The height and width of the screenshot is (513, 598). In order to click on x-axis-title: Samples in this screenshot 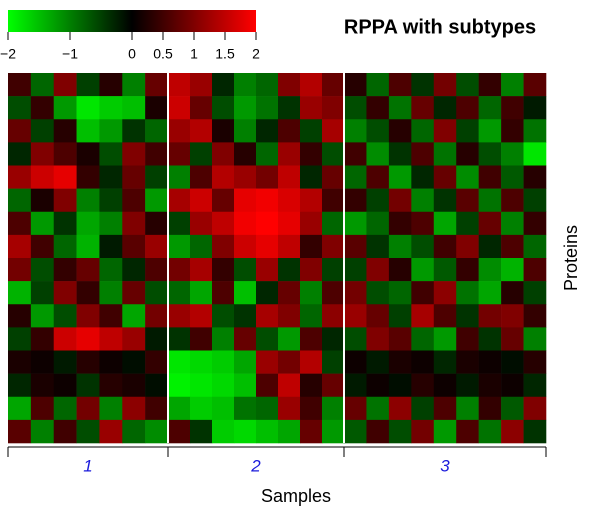, I will do `click(296, 496)`.